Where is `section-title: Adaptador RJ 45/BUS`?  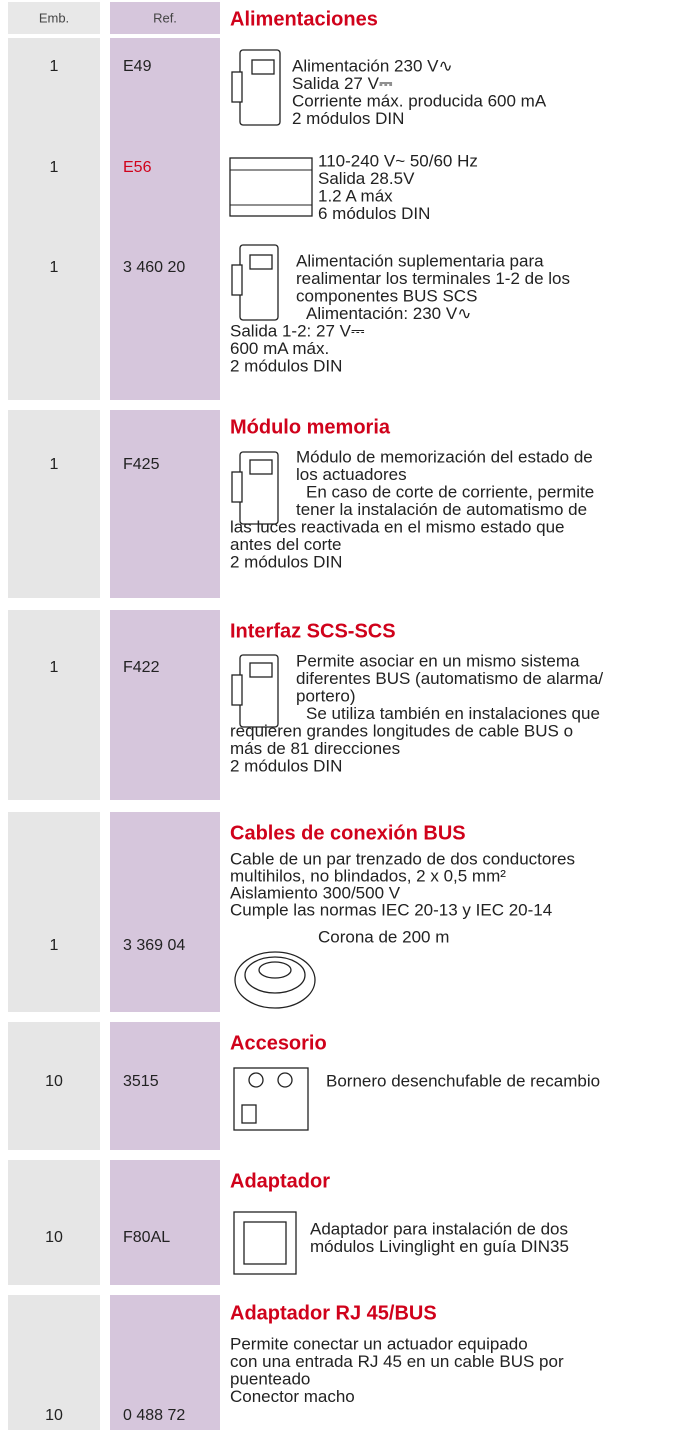 section-title: Adaptador RJ 45/BUS is located at coordinates (333, 1313).